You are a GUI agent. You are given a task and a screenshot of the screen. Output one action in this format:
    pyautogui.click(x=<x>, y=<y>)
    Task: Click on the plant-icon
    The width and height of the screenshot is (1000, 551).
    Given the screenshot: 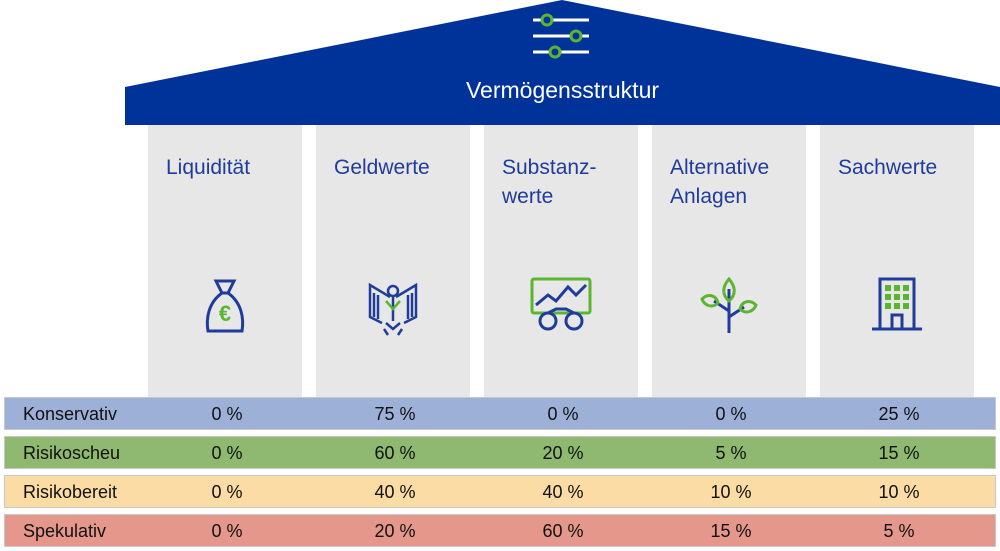 What is the action you would take?
    pyautogui.click(x=729, y=306)
    